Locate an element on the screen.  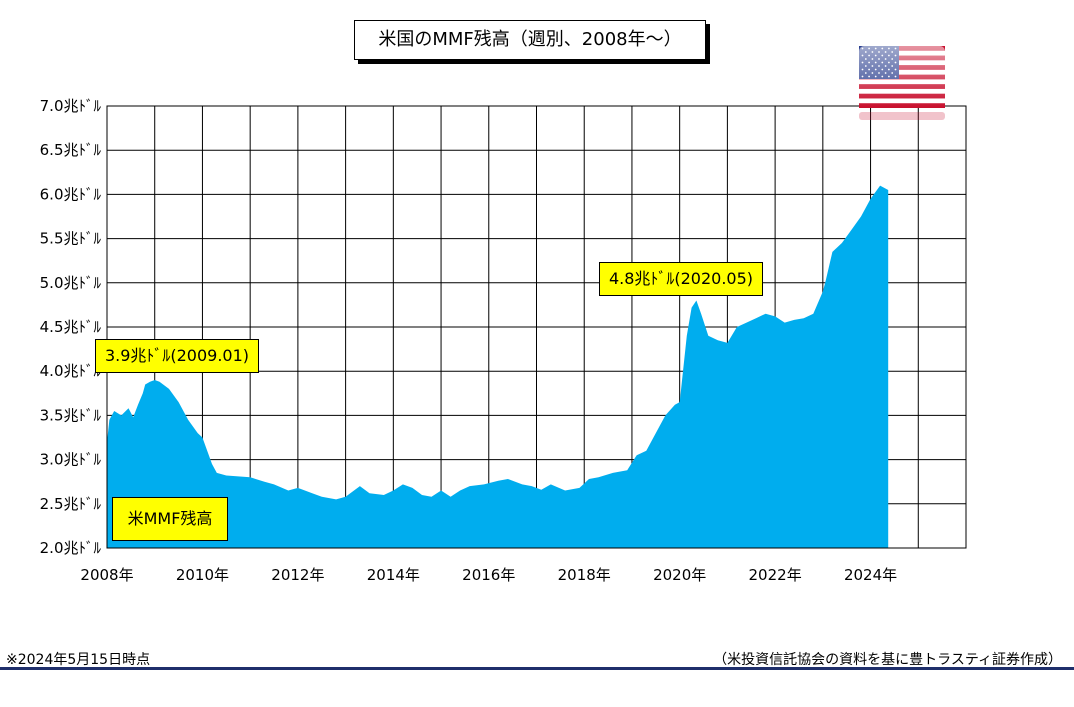
y-tick-label: 4.5兆ﾄﾞﾙ is located at coordinates (71, 327).